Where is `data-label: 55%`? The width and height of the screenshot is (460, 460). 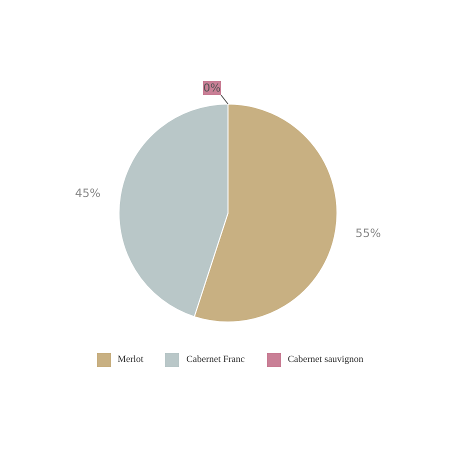 data-label: 55% is located at coordinates (368, 233).